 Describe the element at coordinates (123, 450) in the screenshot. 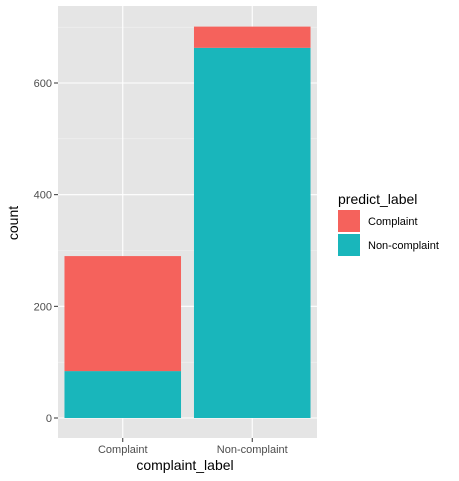

I see `x-tick-label: Complaint` at that location.